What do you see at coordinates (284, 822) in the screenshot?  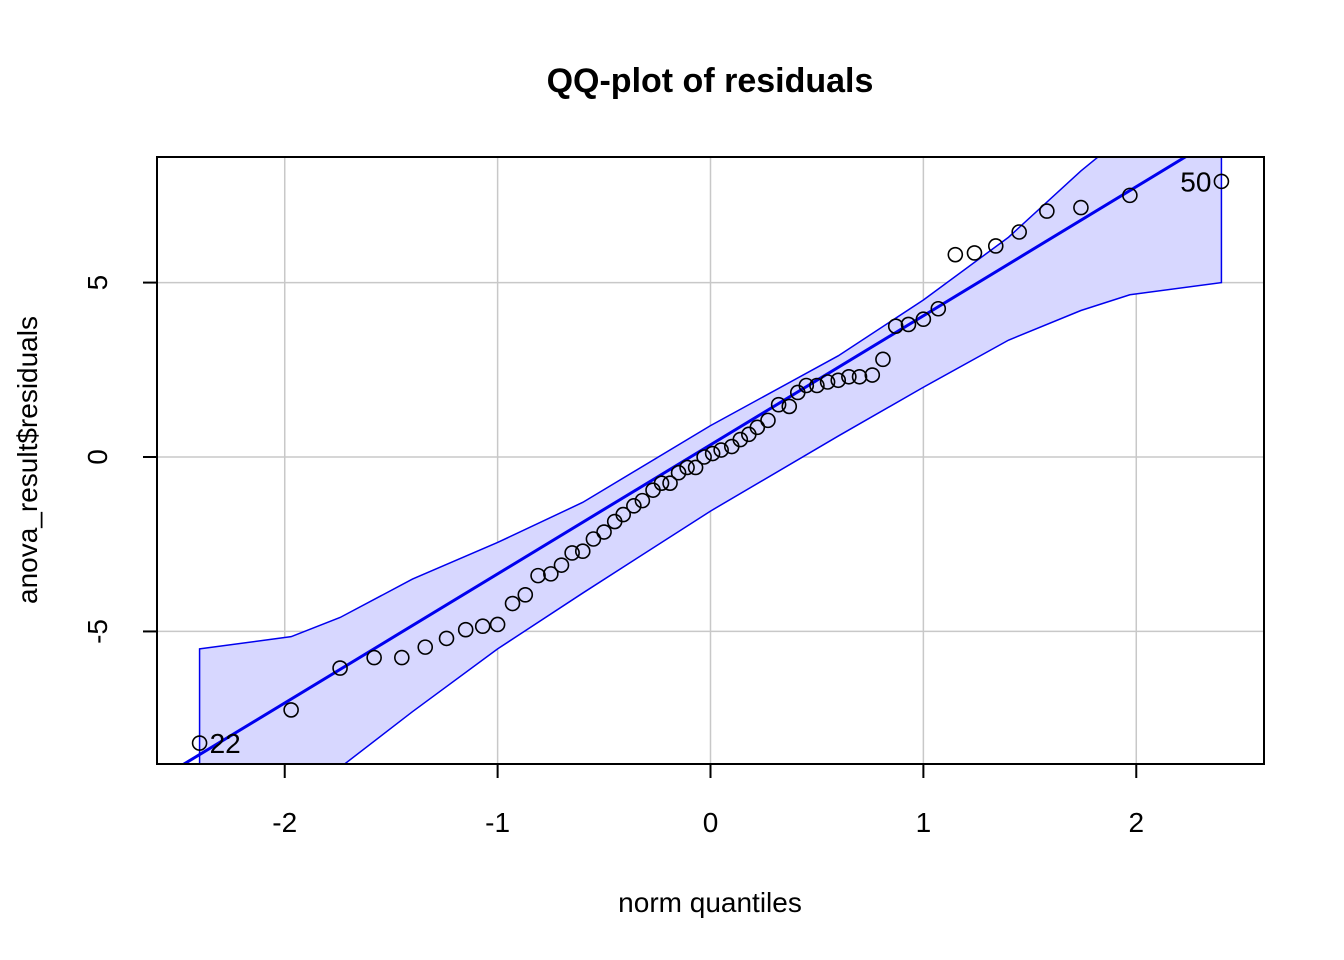 I see `x-tick-label: -2` at bounding box center [284, 822].